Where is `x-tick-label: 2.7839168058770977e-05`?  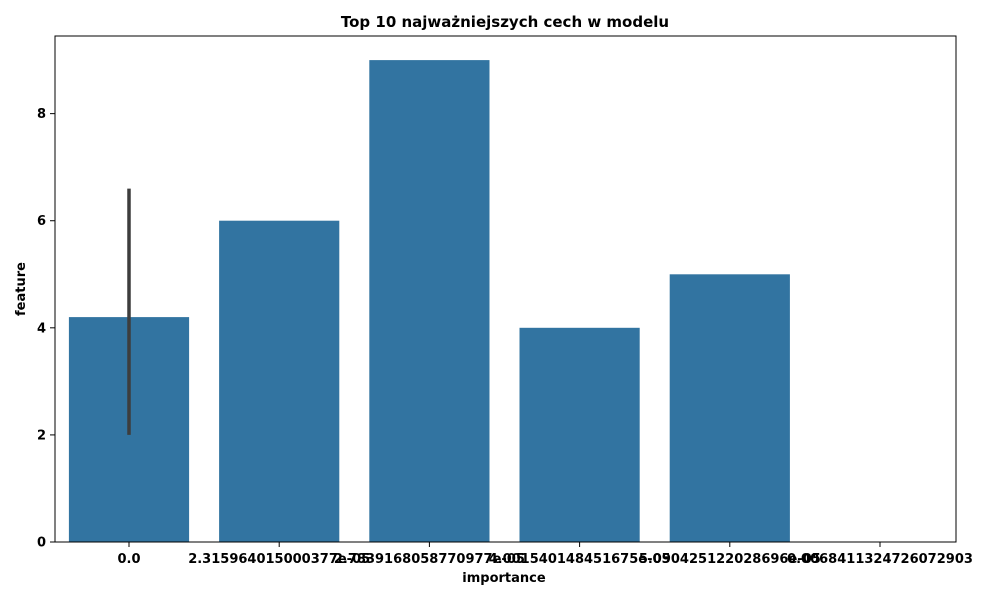
x-tick-label: 2.7839168058770977e-05 is located at coordinates (429, 559).